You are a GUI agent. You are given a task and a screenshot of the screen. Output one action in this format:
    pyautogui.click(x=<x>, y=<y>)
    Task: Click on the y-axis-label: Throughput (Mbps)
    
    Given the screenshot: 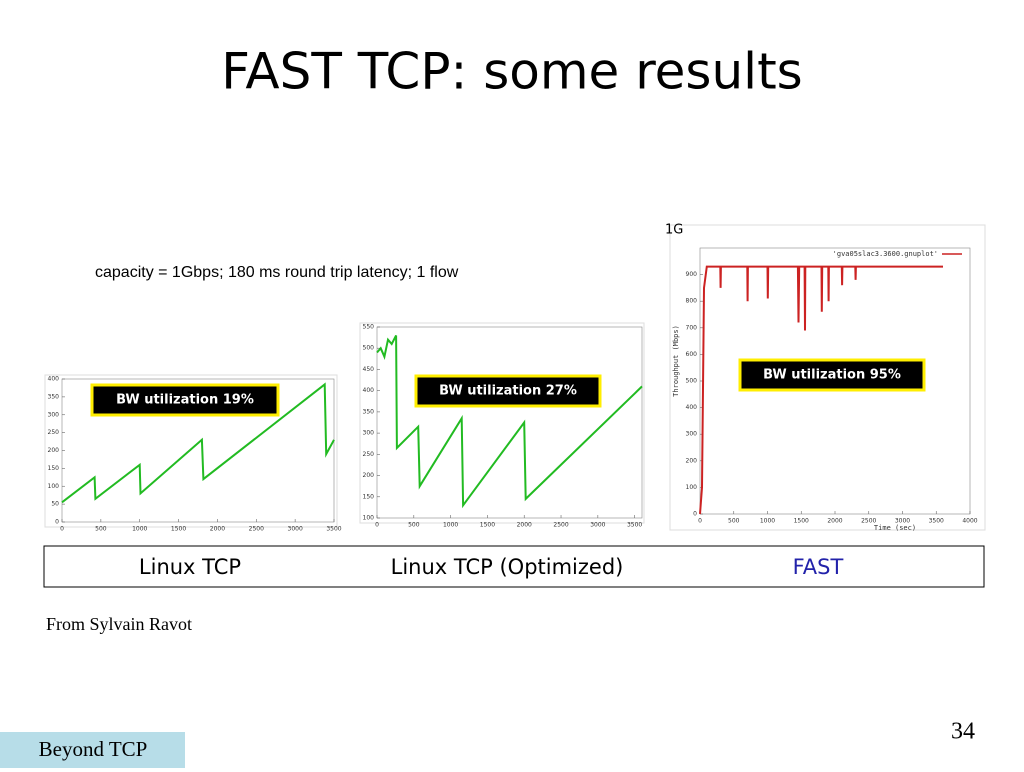 What is the action you would take?
    pyautogui.click(x=676, y=361)
    